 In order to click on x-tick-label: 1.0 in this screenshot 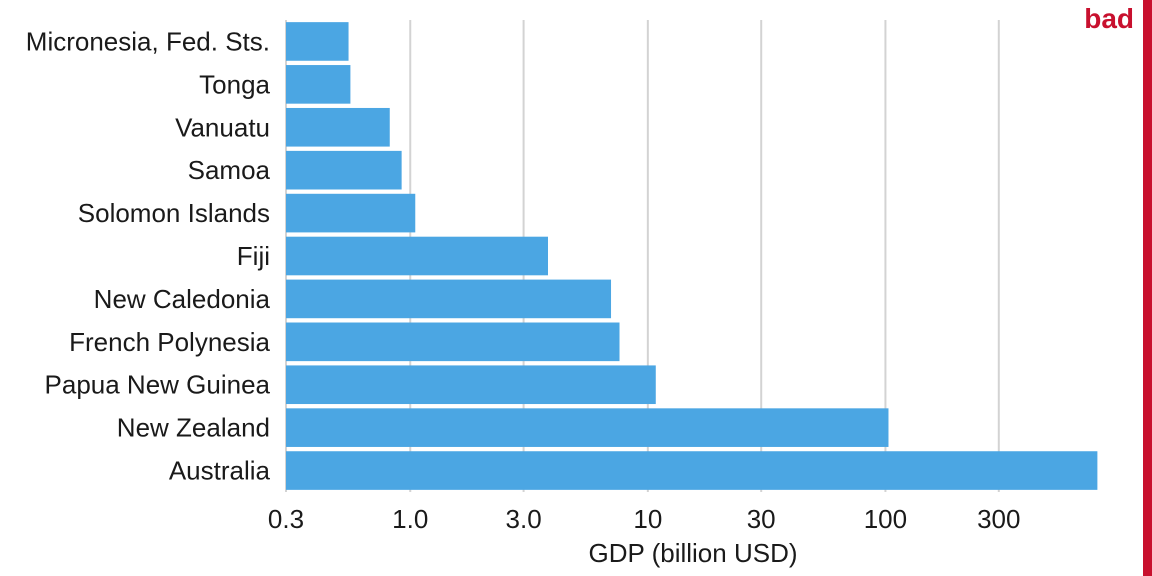, I will do `click(410, 519)`.